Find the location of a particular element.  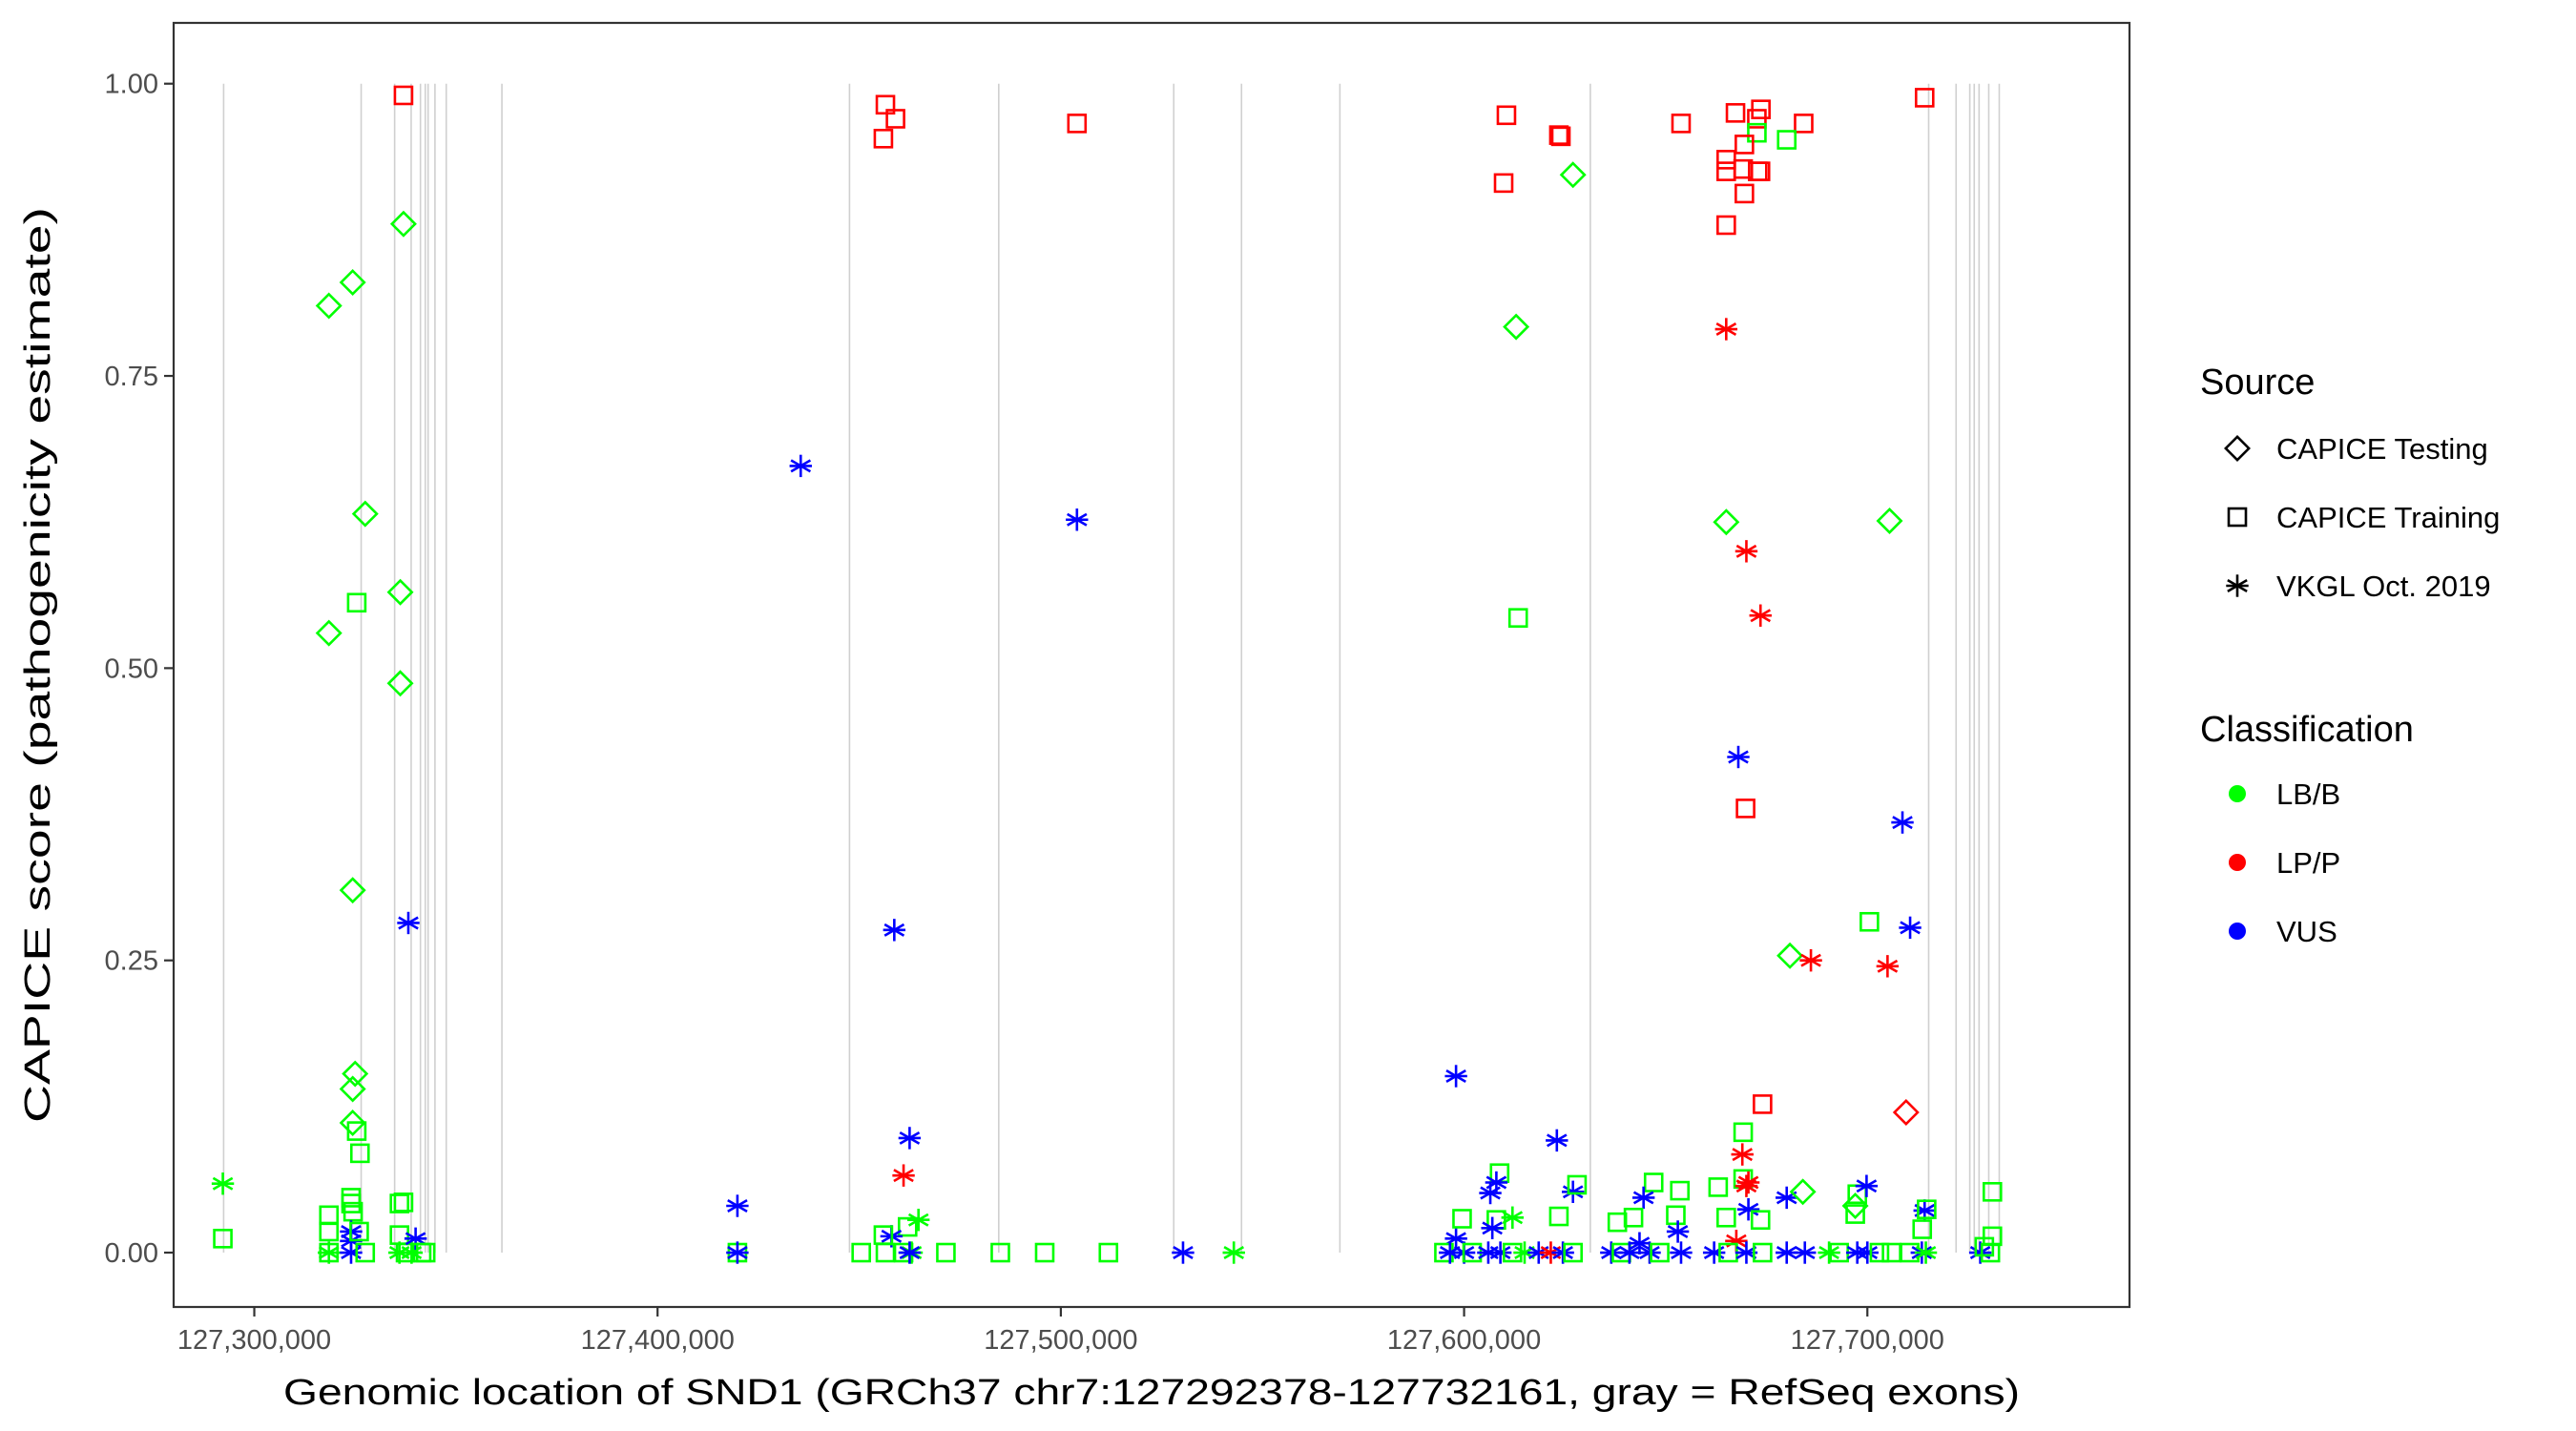

x-tick-label: 127,400,000 is located at coordinates (658, 1340).